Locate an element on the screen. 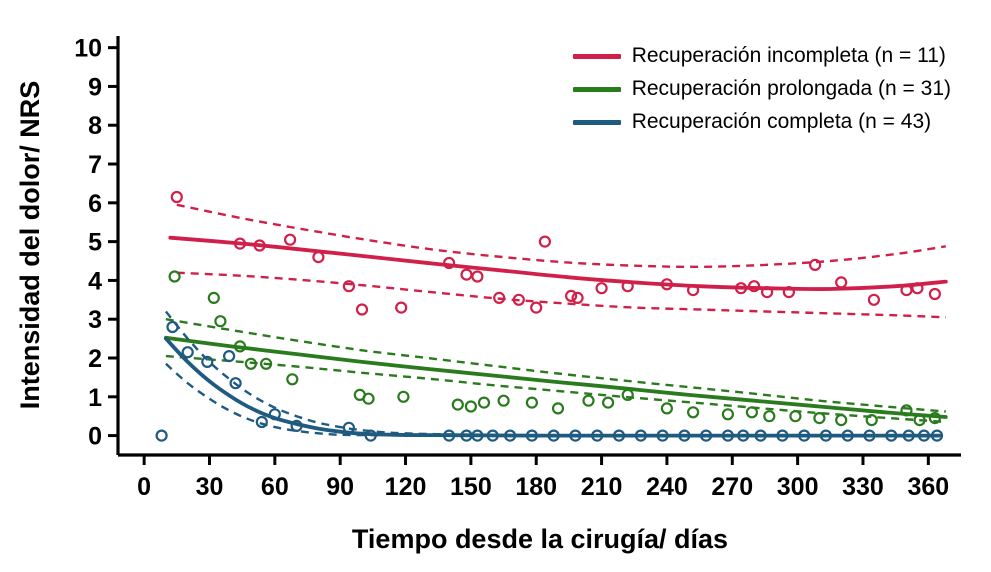 Image resolution: width=991 pixels, height=572 pixels. x-tick-label: 30 is located at coordinates (210, 487).